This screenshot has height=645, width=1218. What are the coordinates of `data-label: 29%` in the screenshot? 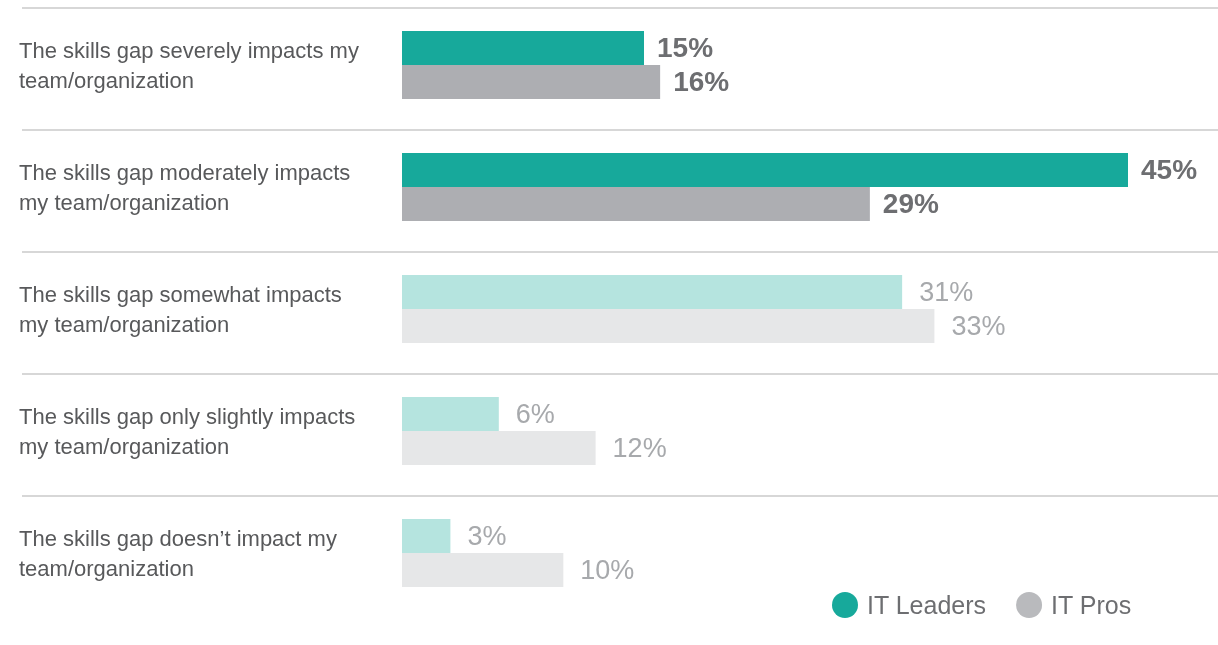 It's located at (911, 203).